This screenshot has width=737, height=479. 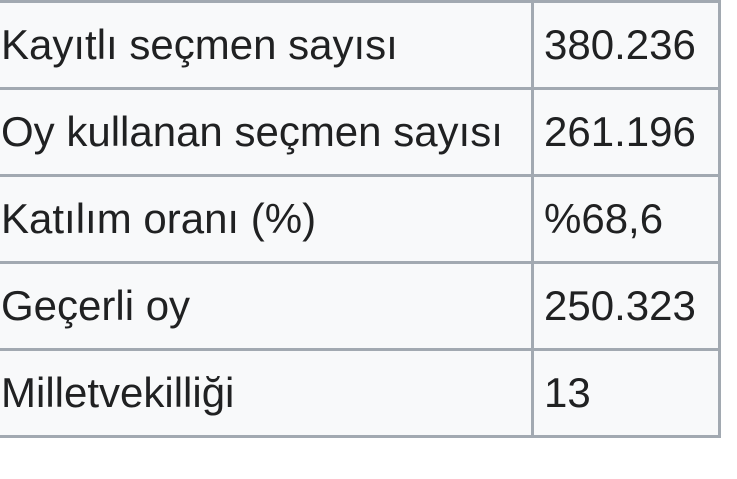 What do you see at coordinates (626, 306) in the screenshot?
I see `stat-value: 250.323` at bounding box center [626, 306].